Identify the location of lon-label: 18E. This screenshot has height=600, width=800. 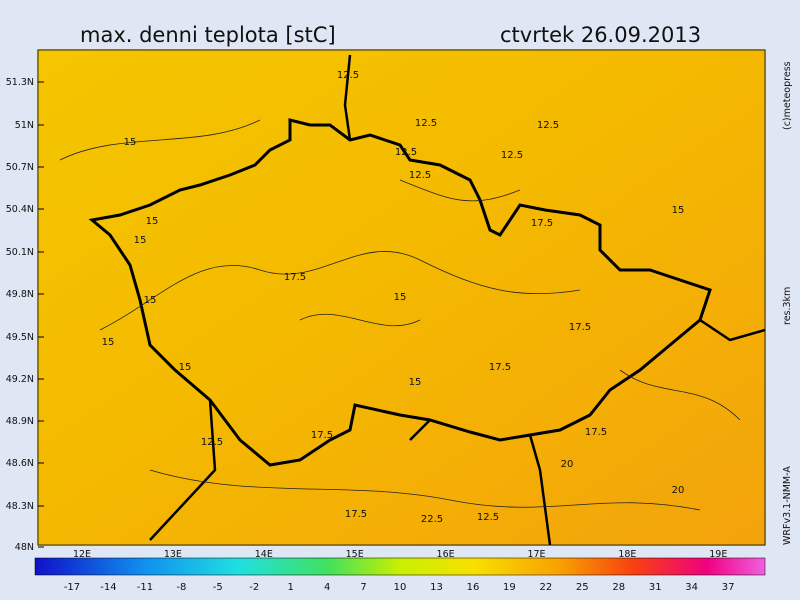
(627, 554).